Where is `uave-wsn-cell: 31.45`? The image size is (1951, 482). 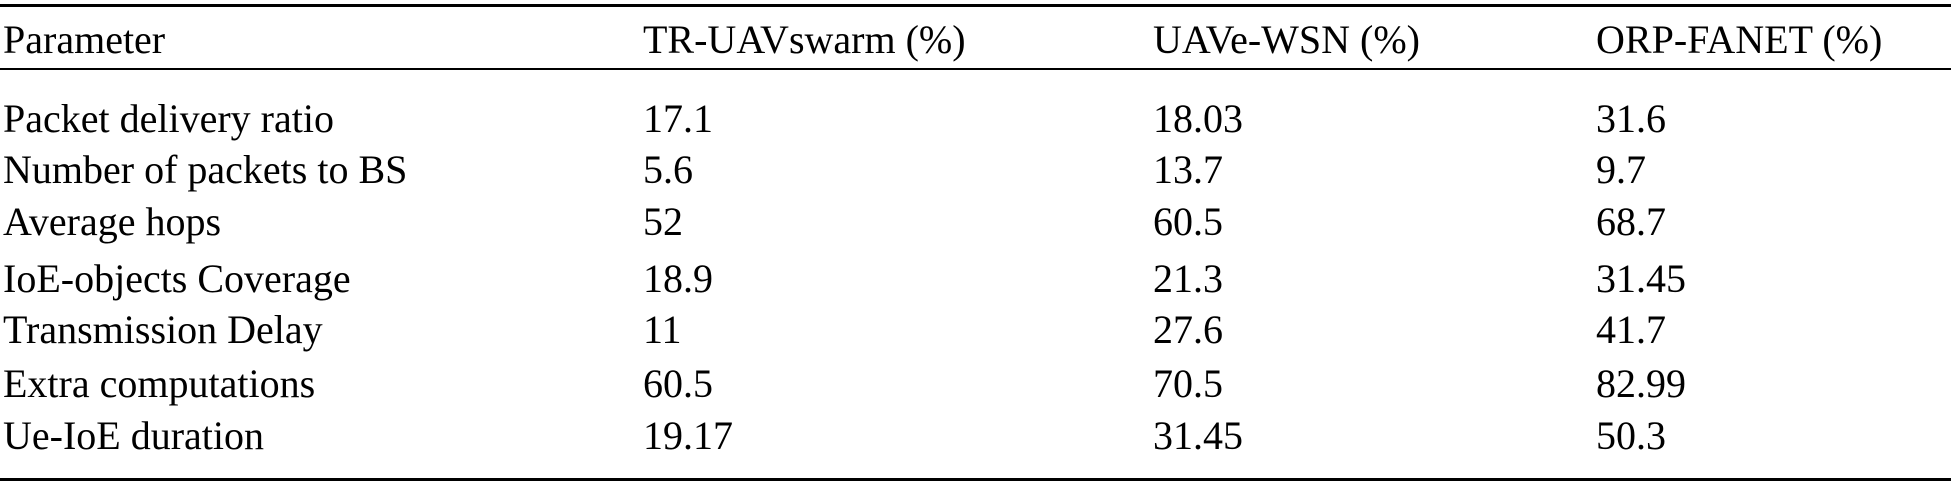 uave-wsn-cell: 31.45 is located at coordinates (1198, 435).